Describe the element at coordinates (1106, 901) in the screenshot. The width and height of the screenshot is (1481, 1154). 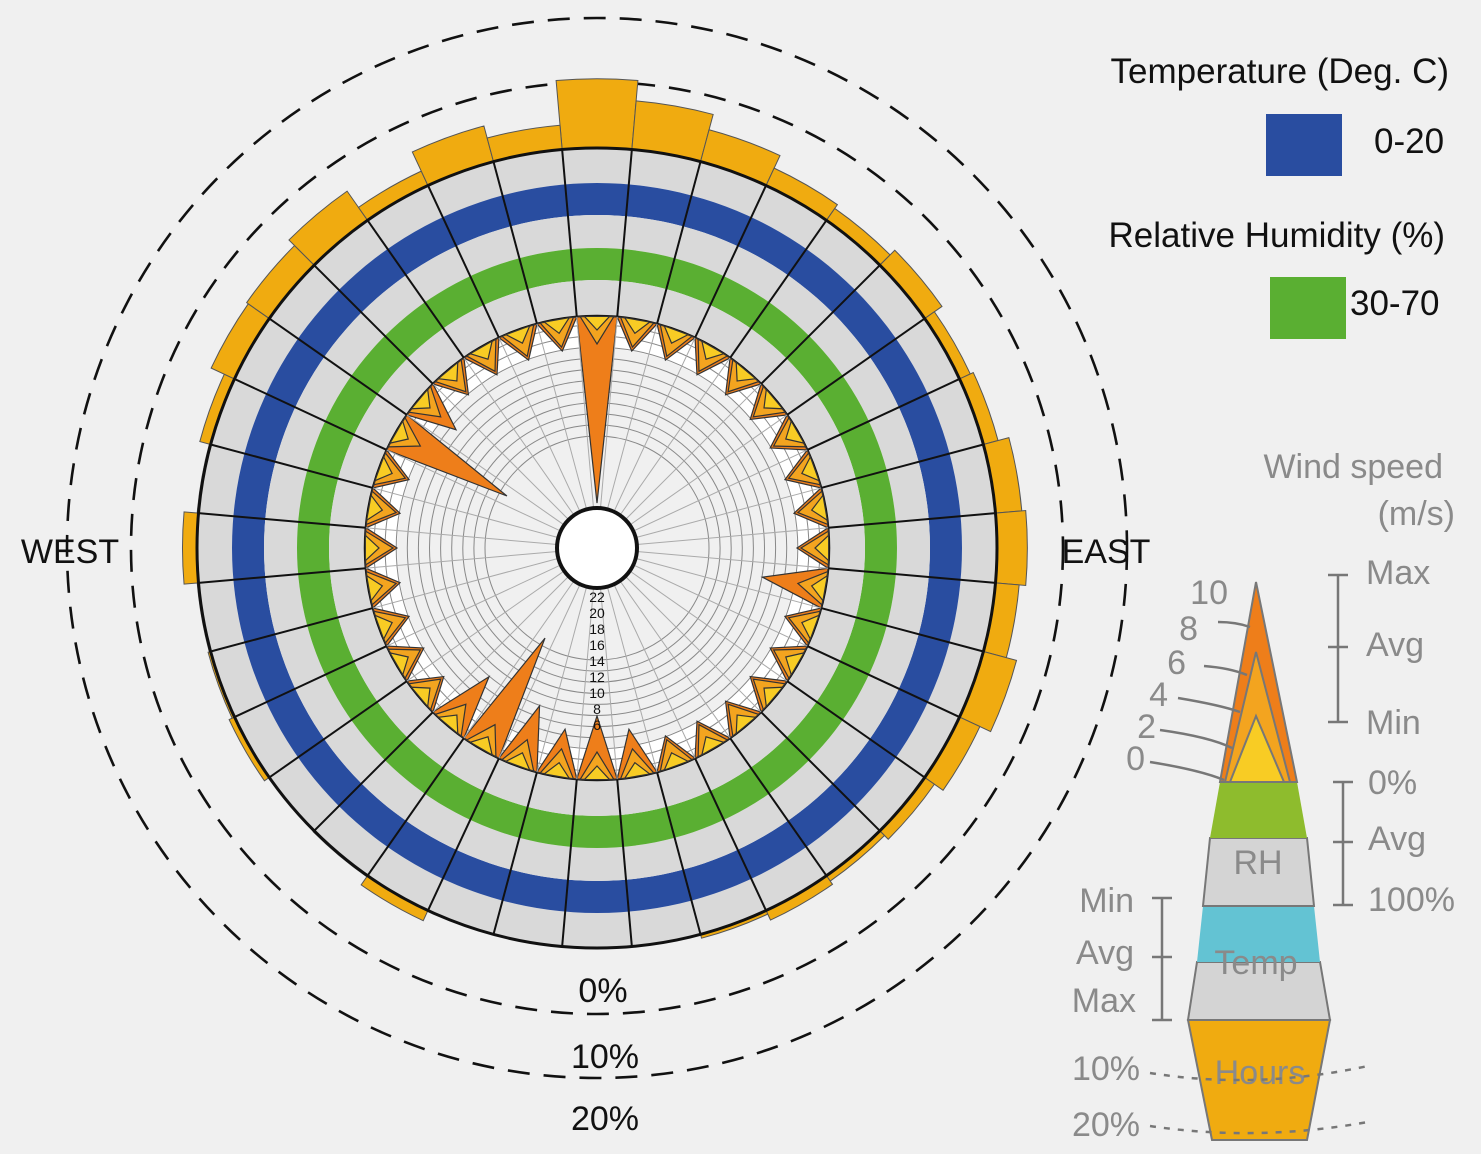
I see `key-temp-min-label: Min` at that location.